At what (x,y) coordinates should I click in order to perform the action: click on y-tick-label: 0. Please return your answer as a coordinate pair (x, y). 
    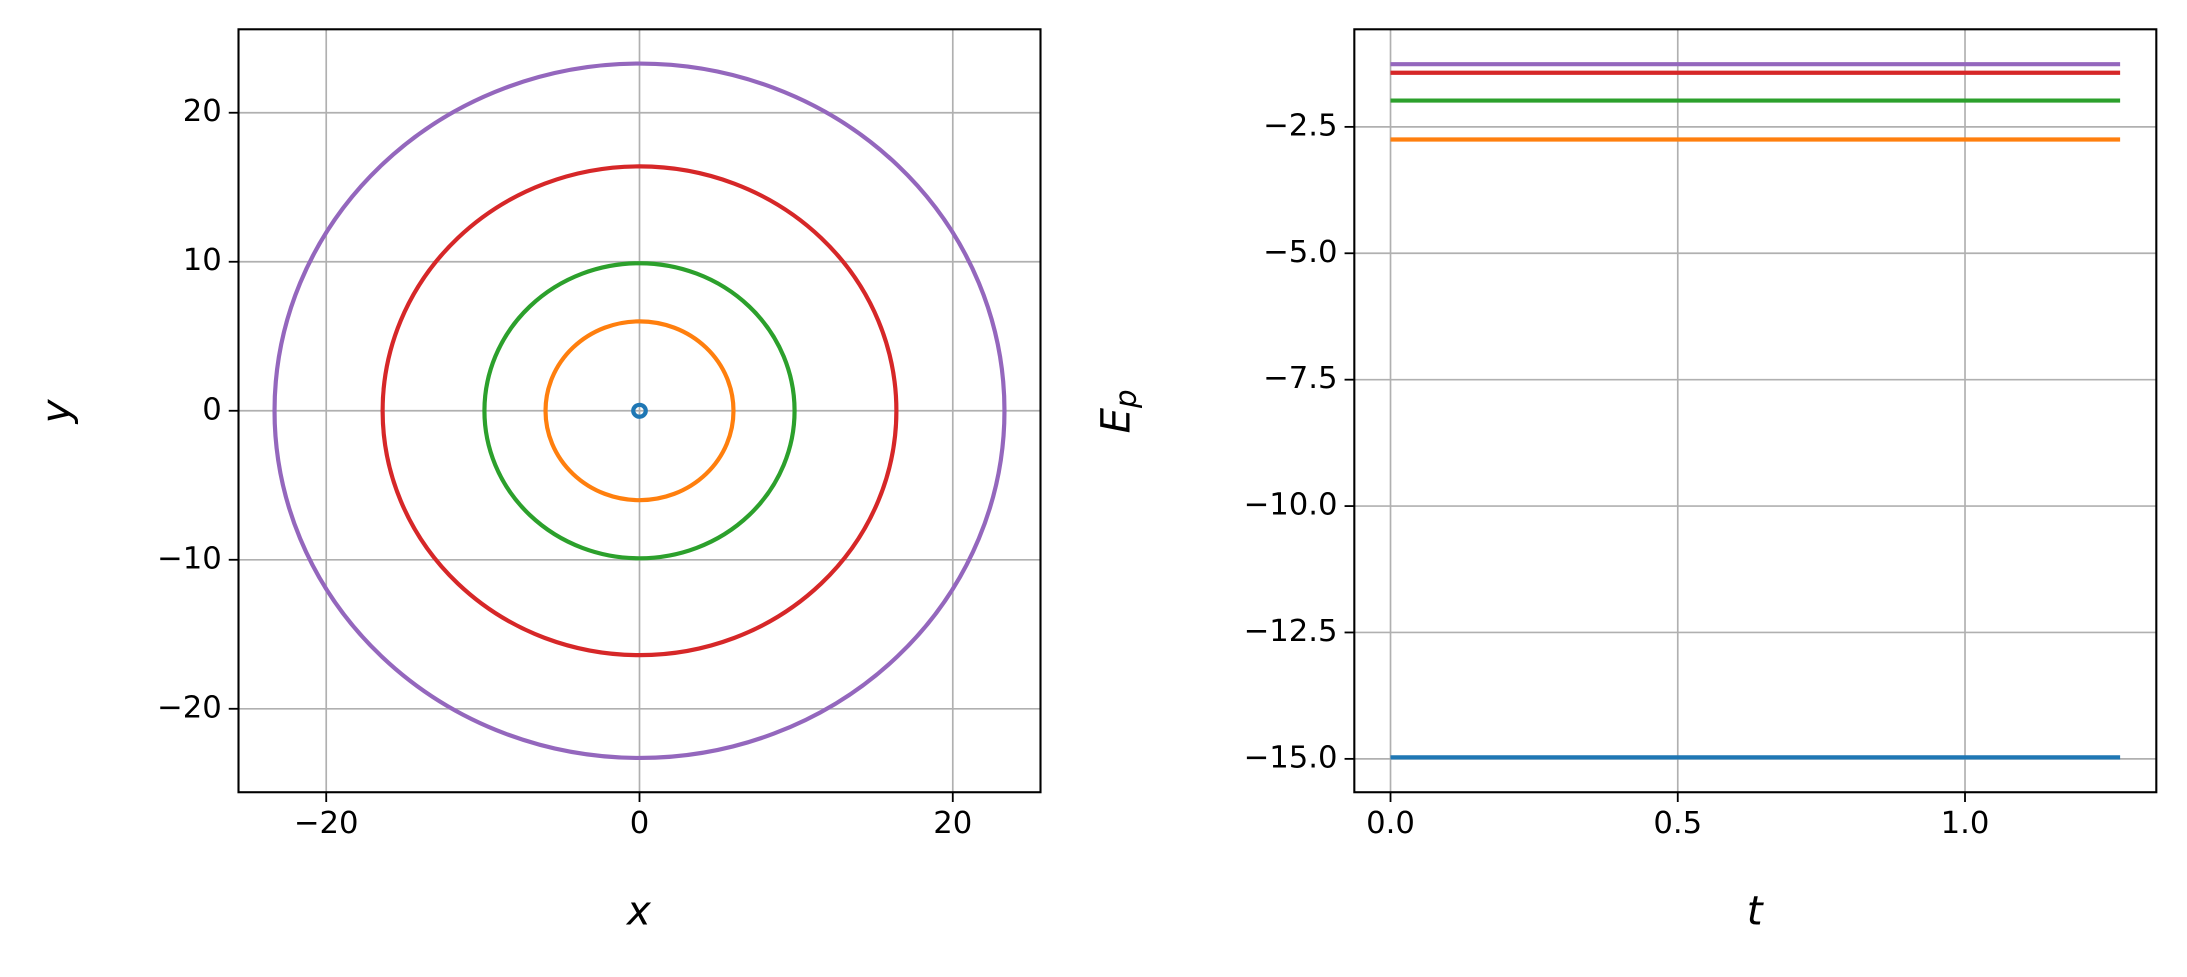
    Looking at the image, I should click on (212, 409).